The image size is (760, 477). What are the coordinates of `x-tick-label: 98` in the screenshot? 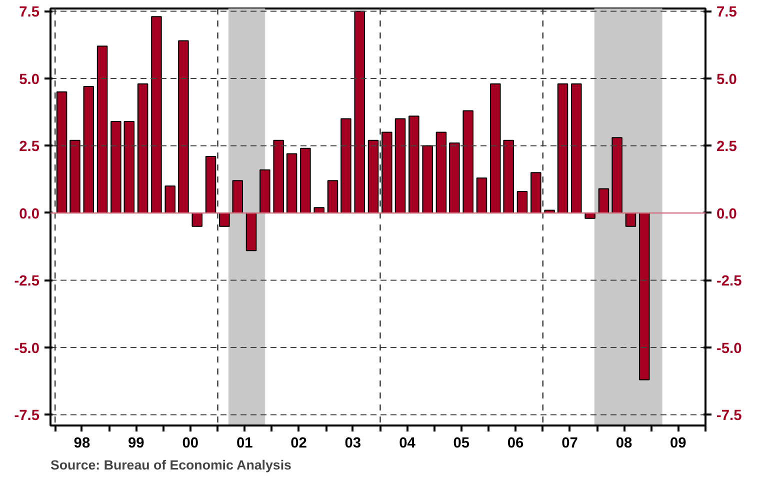 It's located at (82, 444).